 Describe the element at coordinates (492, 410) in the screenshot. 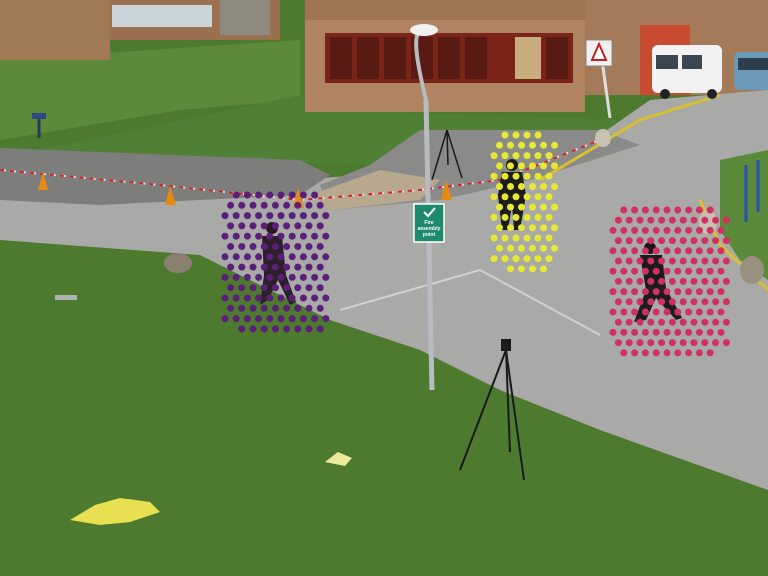

I see `tripod-camera` at that location.